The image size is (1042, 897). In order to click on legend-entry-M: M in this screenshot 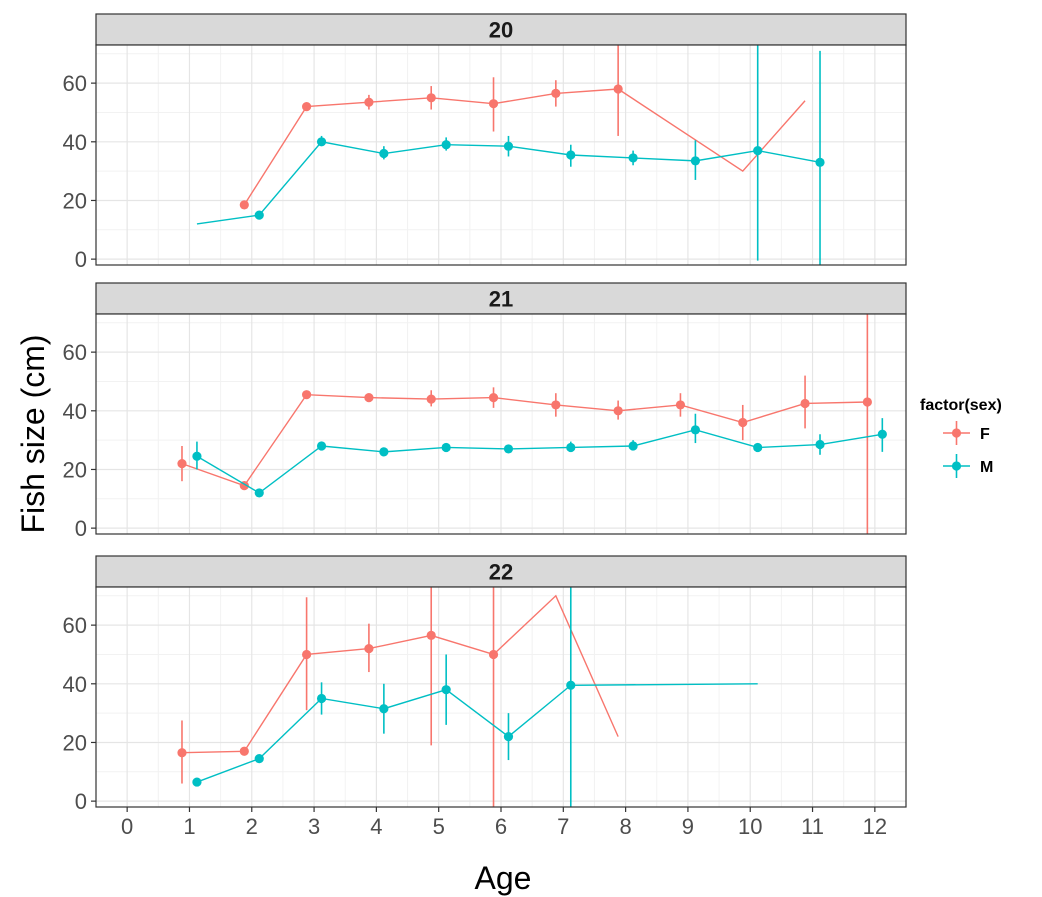, I will do `click(968, 466)`.